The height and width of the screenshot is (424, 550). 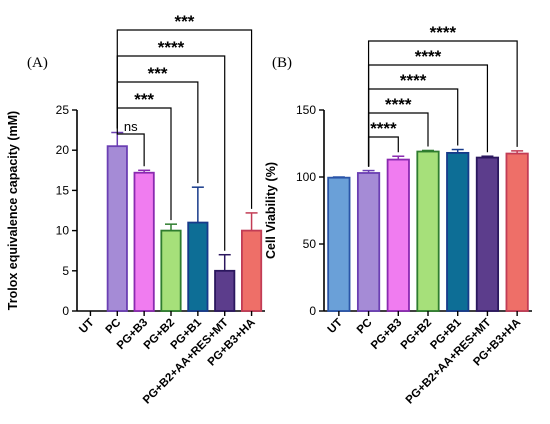 I want to click on y-tick-label: 15, so click(x=63, y=190).